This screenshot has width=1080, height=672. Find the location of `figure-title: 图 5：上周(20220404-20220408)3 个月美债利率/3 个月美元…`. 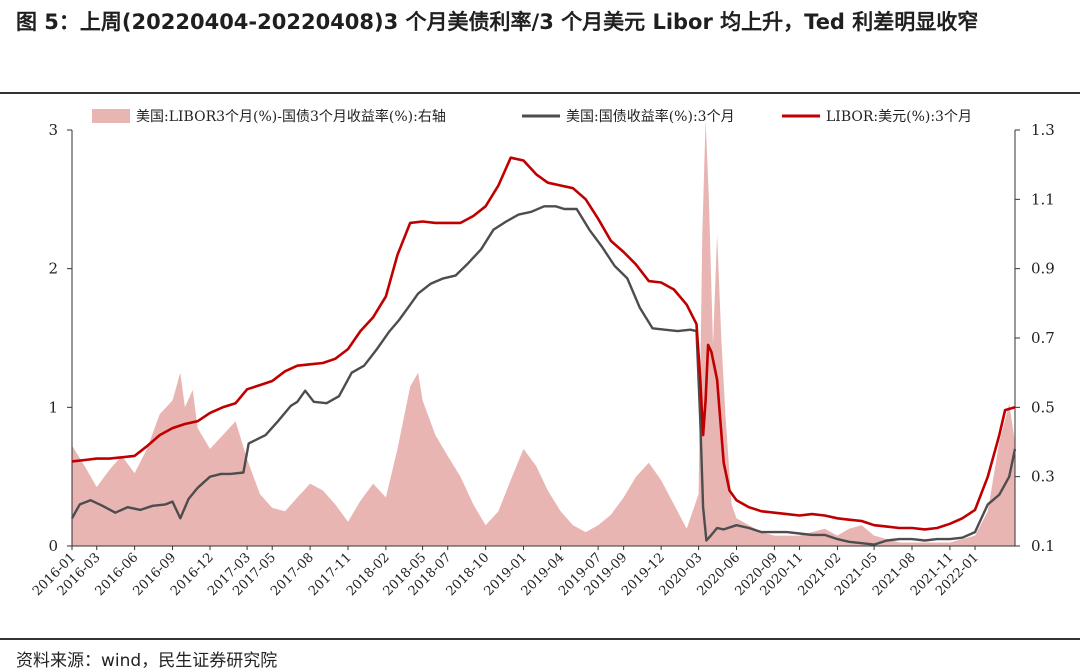

figure-title: 图 5：上周(20220404-20220408)3 个月美债利率/3 个月美元… is located at coordinates (497, 22).